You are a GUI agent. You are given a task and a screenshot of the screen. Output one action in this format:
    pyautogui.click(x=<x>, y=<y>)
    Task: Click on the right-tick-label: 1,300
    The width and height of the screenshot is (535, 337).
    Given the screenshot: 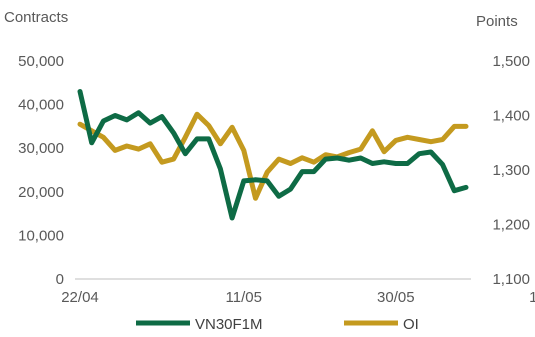 What is the action you would take?
    pyautogui.click(x=511, y=170)
    